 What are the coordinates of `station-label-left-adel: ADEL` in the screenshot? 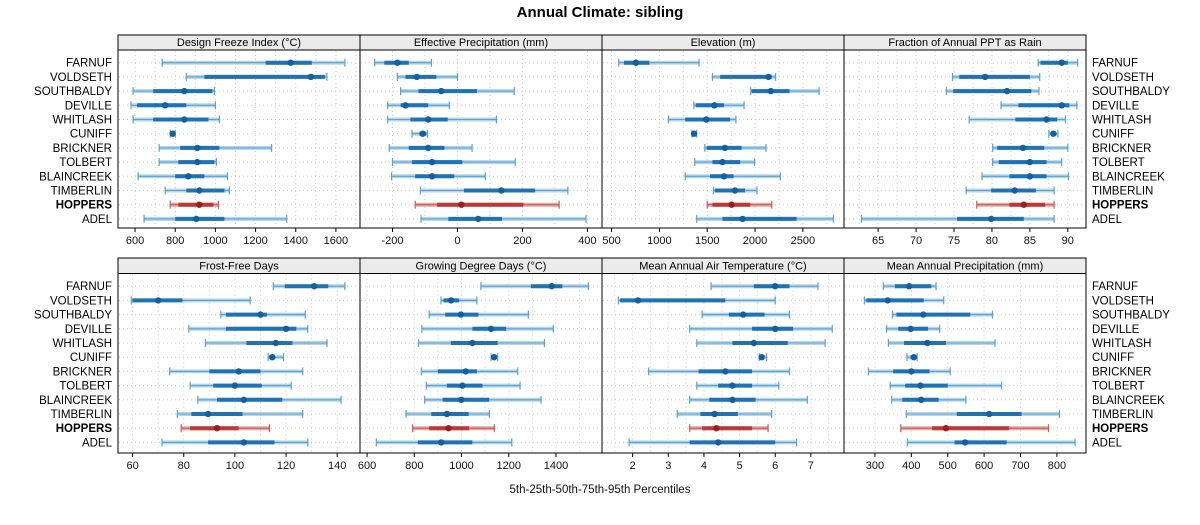 It's located at (97, 220).